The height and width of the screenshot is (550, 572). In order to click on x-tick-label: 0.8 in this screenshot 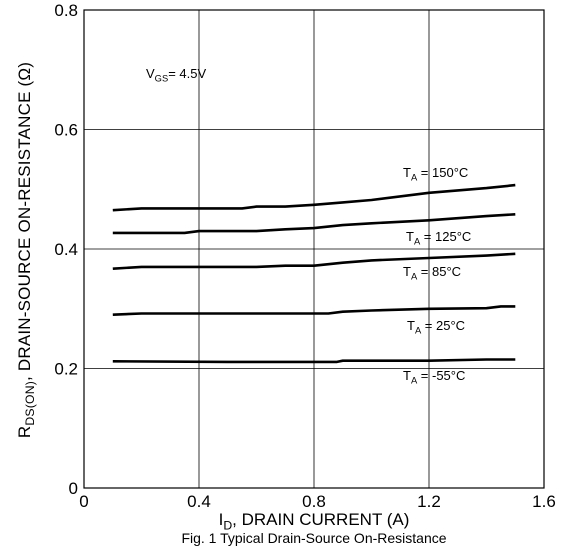, I will do `click(314, 501)`.